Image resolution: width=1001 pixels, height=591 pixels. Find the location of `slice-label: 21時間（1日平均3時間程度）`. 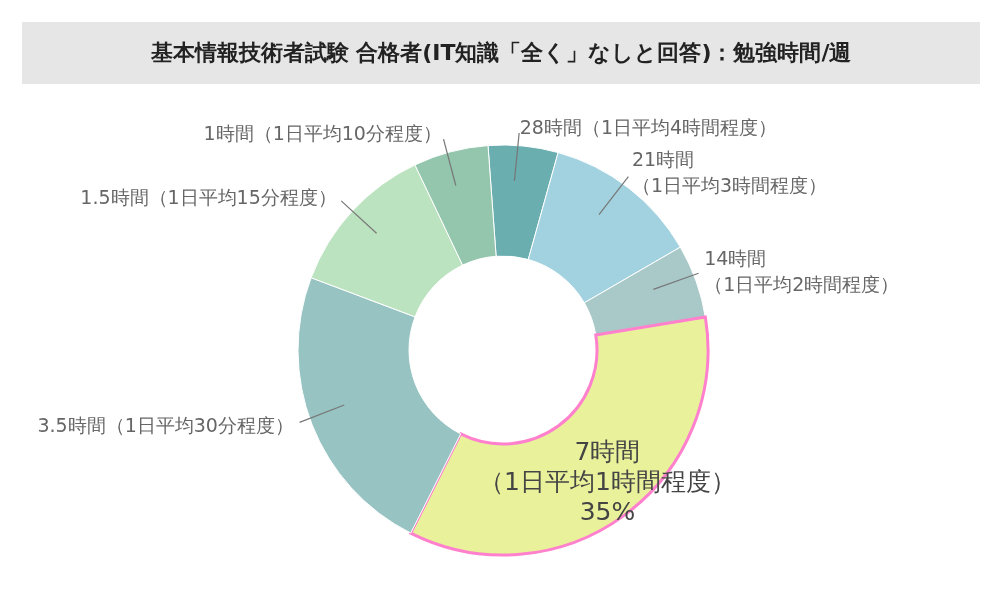

slice-label: 21時間（1日平均3時間程度） is located at coordinates (730, 171).